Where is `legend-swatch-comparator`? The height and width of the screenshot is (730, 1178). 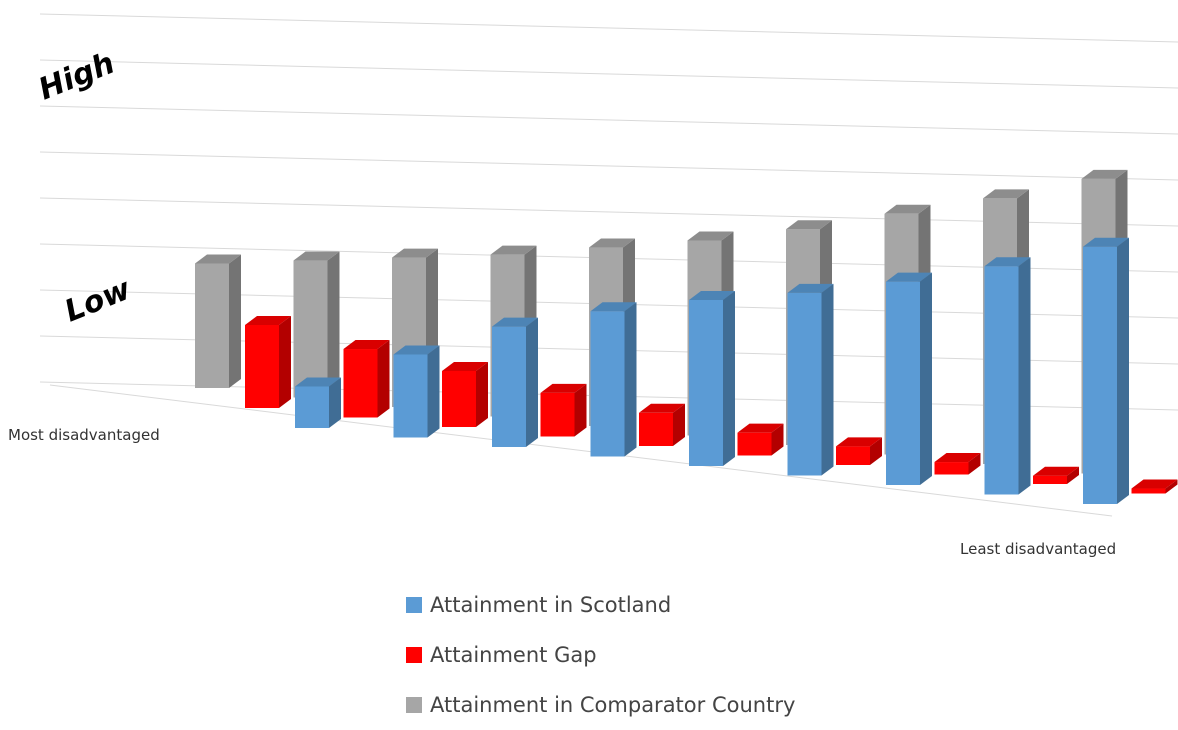
legend-swatch-comparator is located at coordinates (414, 705).